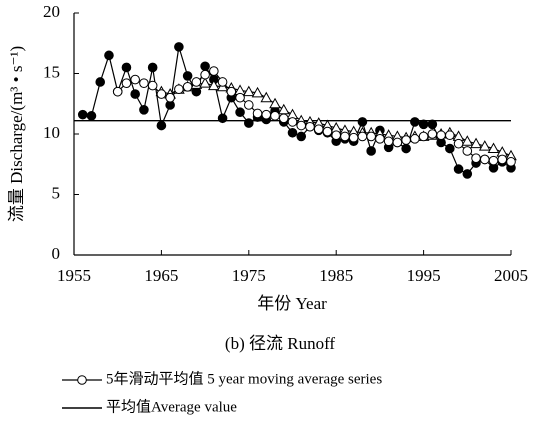 The height and width of the screenshot is (424, 537). What do you see at coordinates (16, 134) in the screenshot?
I see `y-axis-label: 流量 Discharge/(m³ • s⁻¹)` at bounding box center [16, 134].